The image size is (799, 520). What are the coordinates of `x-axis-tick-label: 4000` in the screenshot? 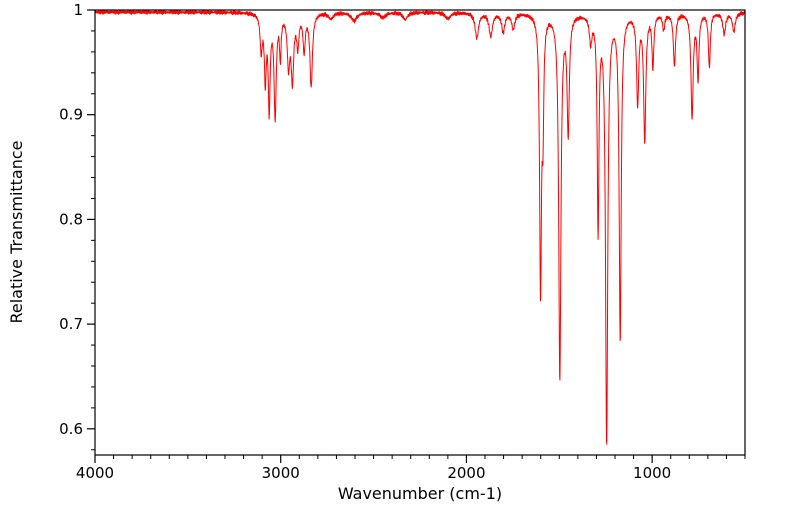 It's located at (95, 473).